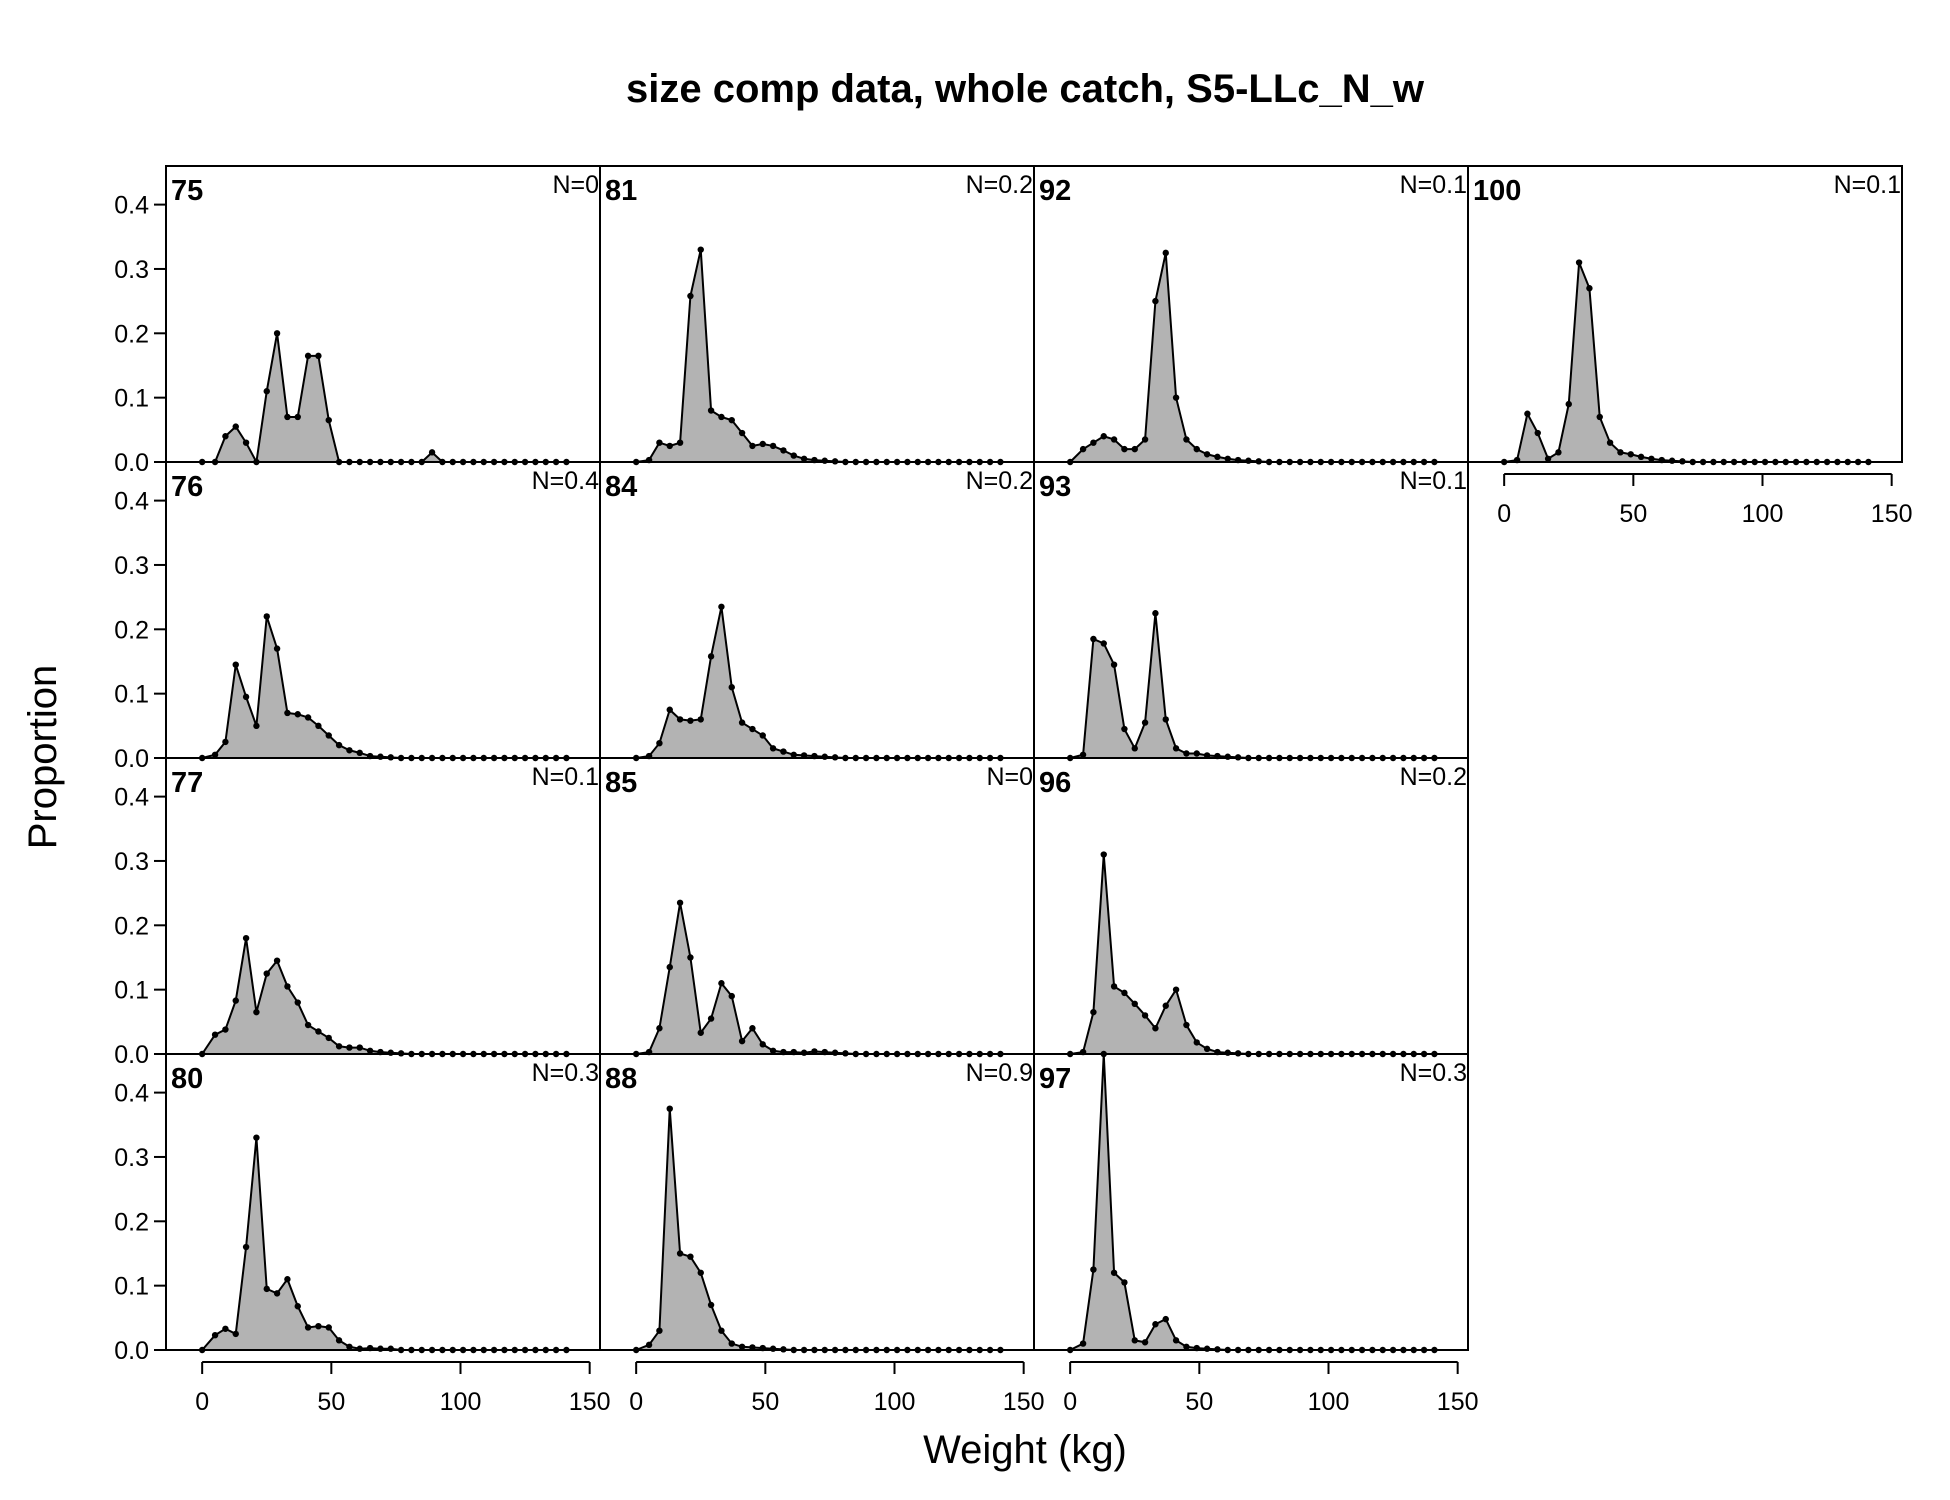  Describe the element at coordinates (1055, 783) in the screenshot. I see `panel-label: 96` at that location.